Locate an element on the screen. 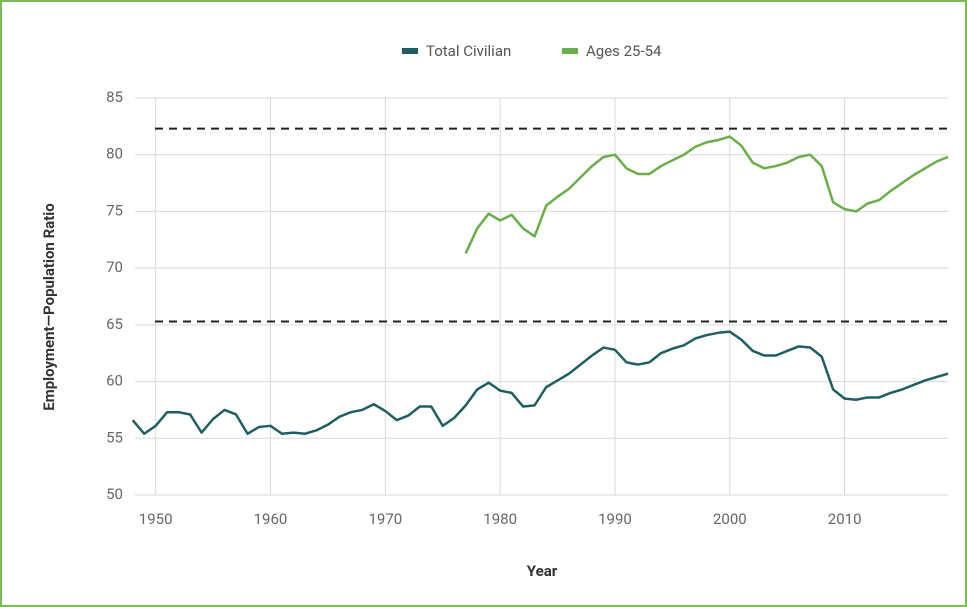  y-axis-title: Employment—Population Ratio is located at coordinates (49, 306).